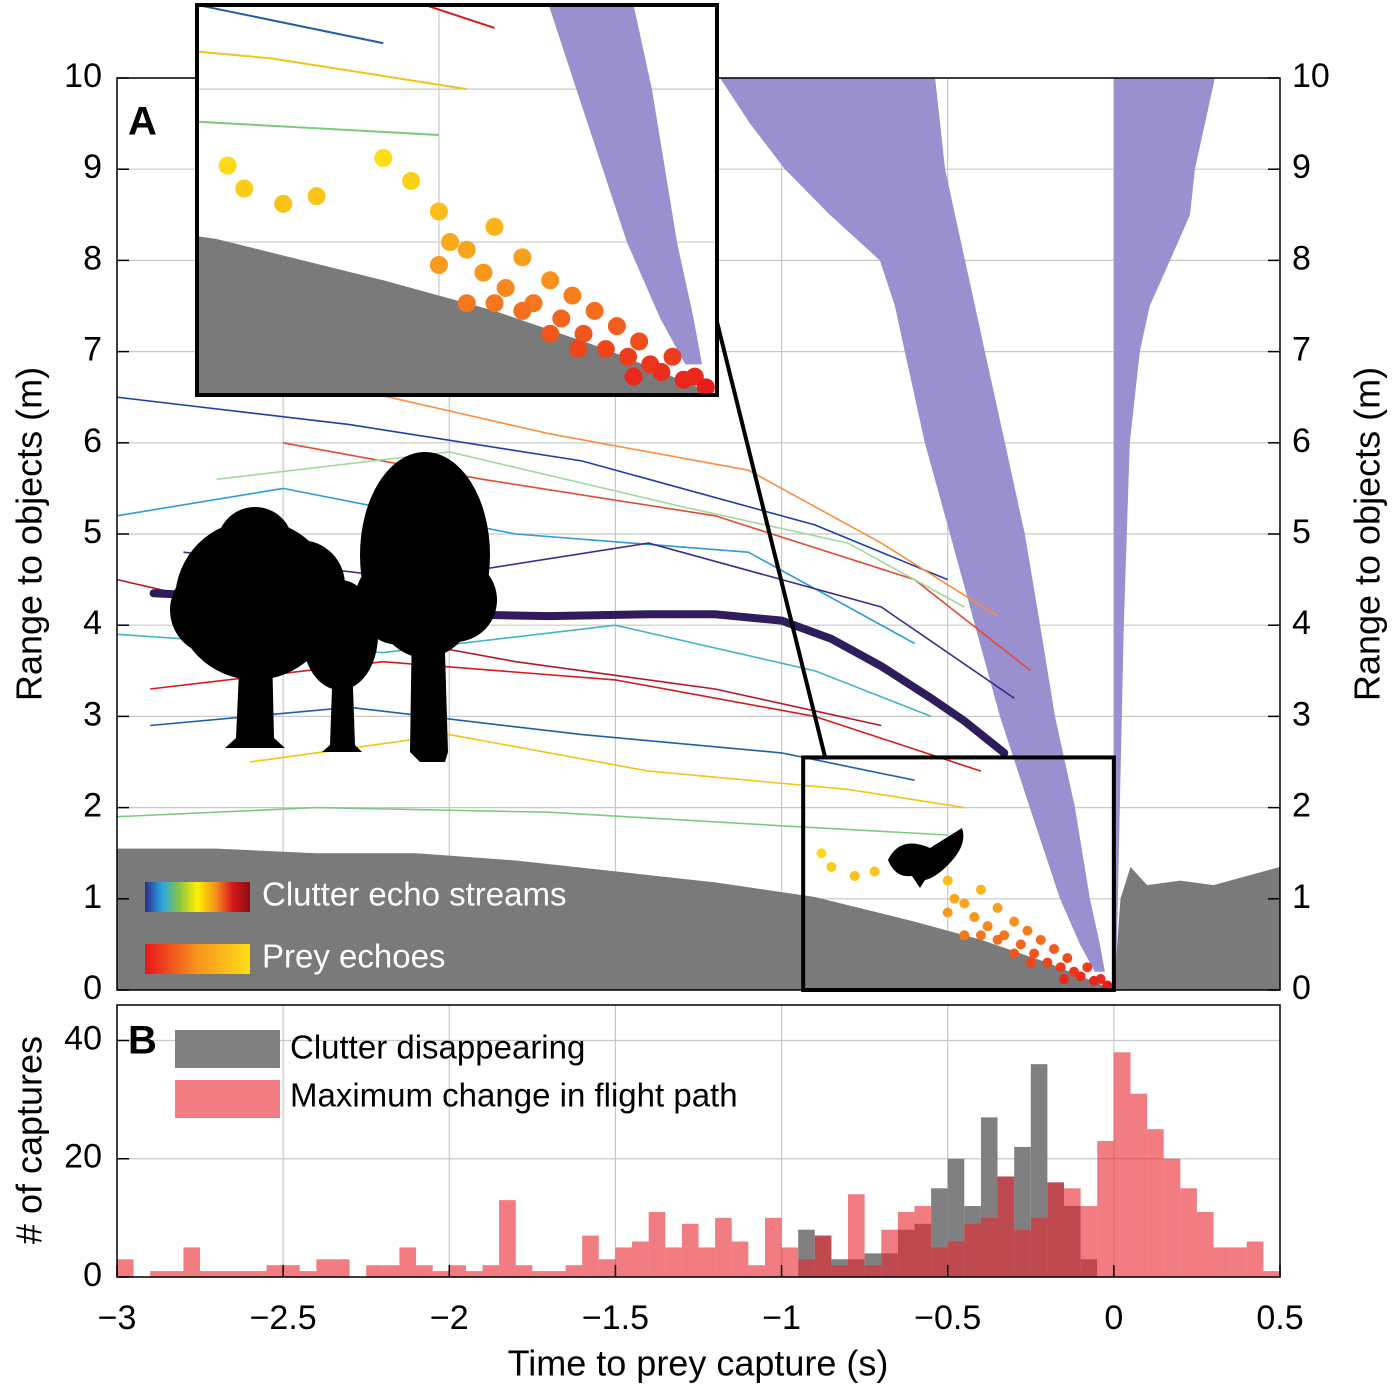 This screenshot has width=1400, height=1400. What do you see at coordinates (1301, 441) in the screenshot?
I see `y2-tick-label: 6` at bounding box center [1301, 441].